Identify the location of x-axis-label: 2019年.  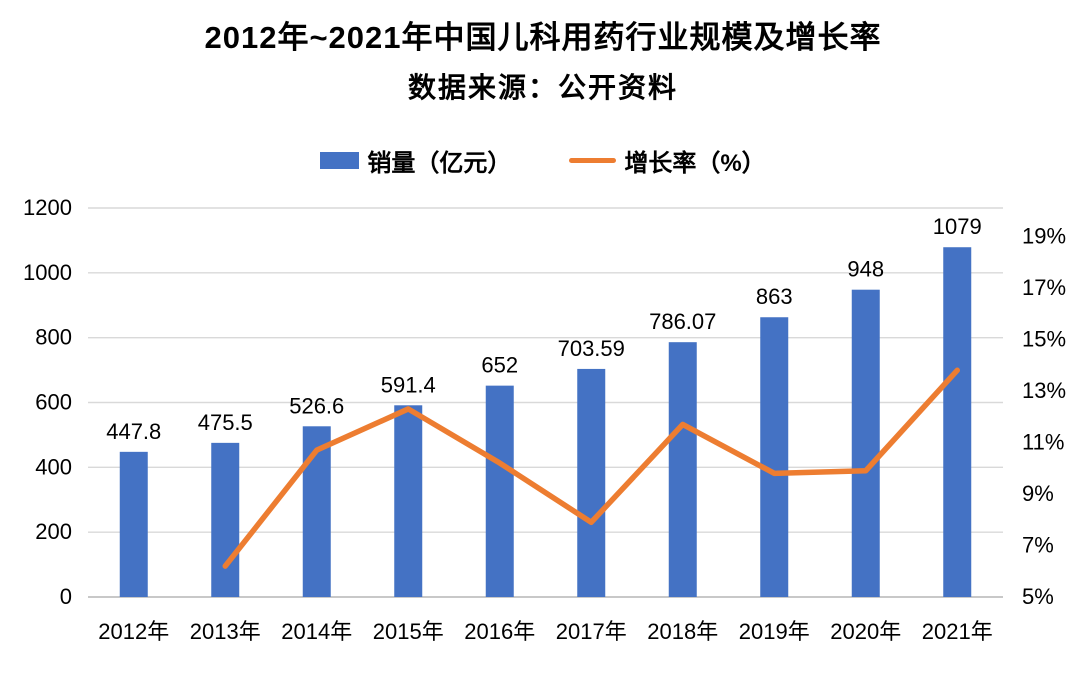
(774, 631).